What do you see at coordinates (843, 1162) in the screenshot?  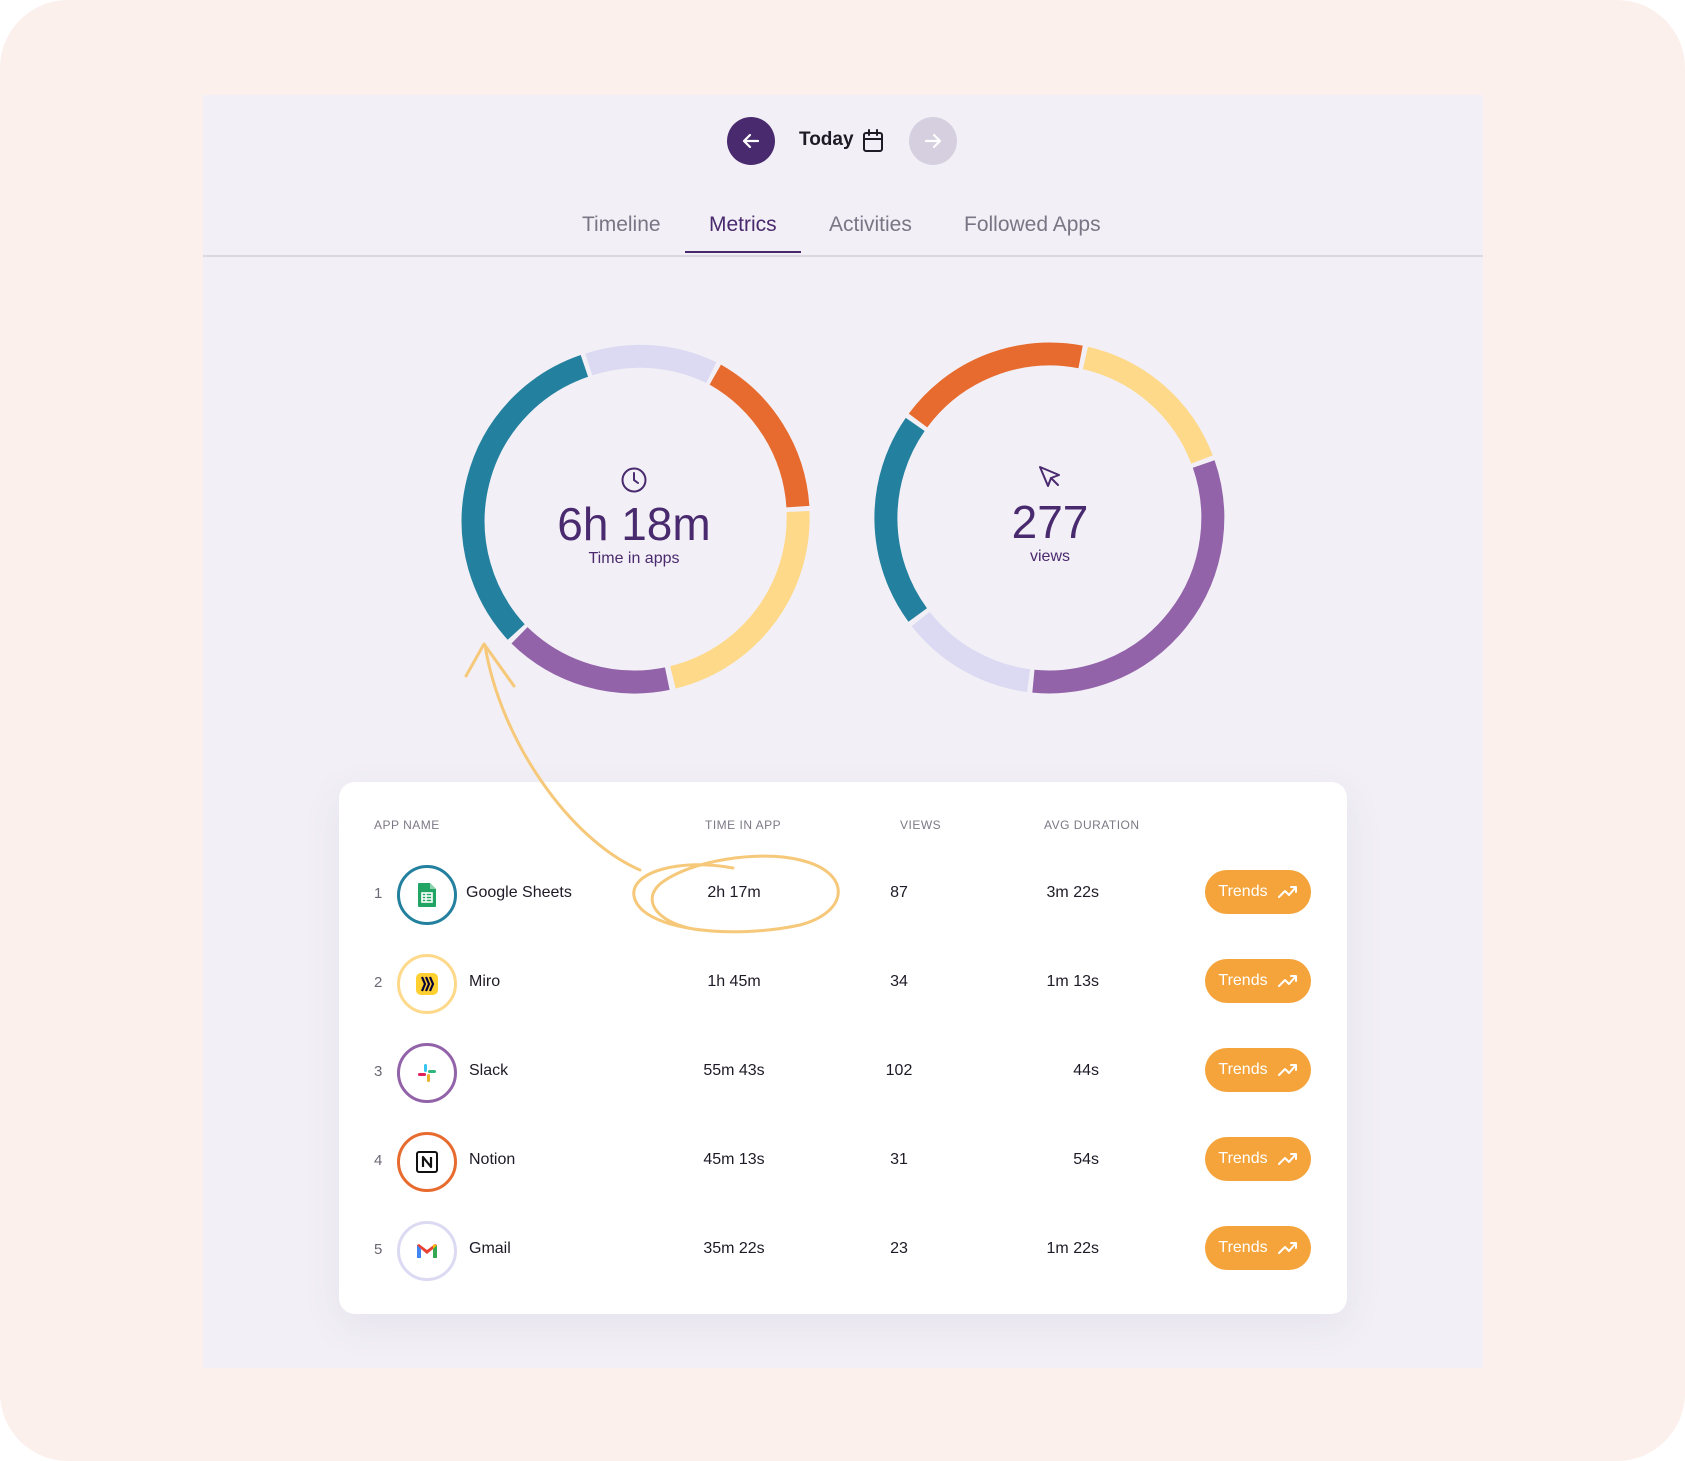 I see `table-row: 4 Notion 45m 13s 31 54s Trends` at bounding box center [843, 1162].